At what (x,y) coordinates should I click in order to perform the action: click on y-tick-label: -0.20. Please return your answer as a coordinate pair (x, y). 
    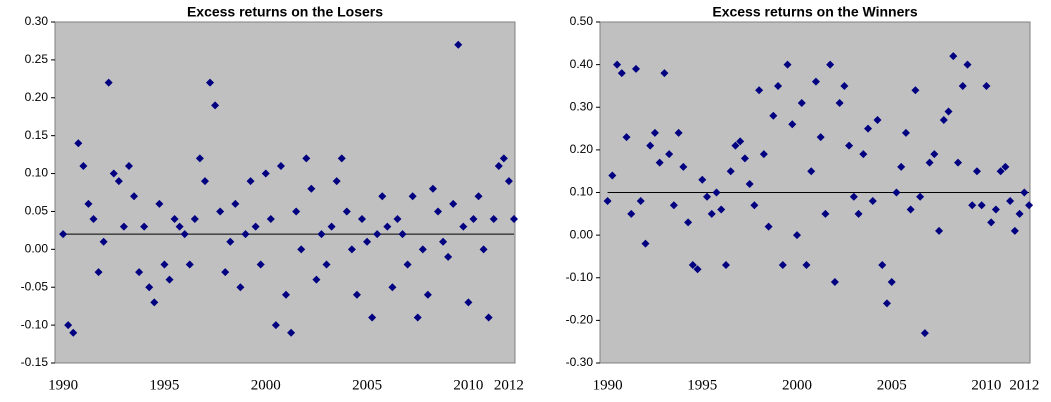
    Looking at the image, I should click on (580, 320).